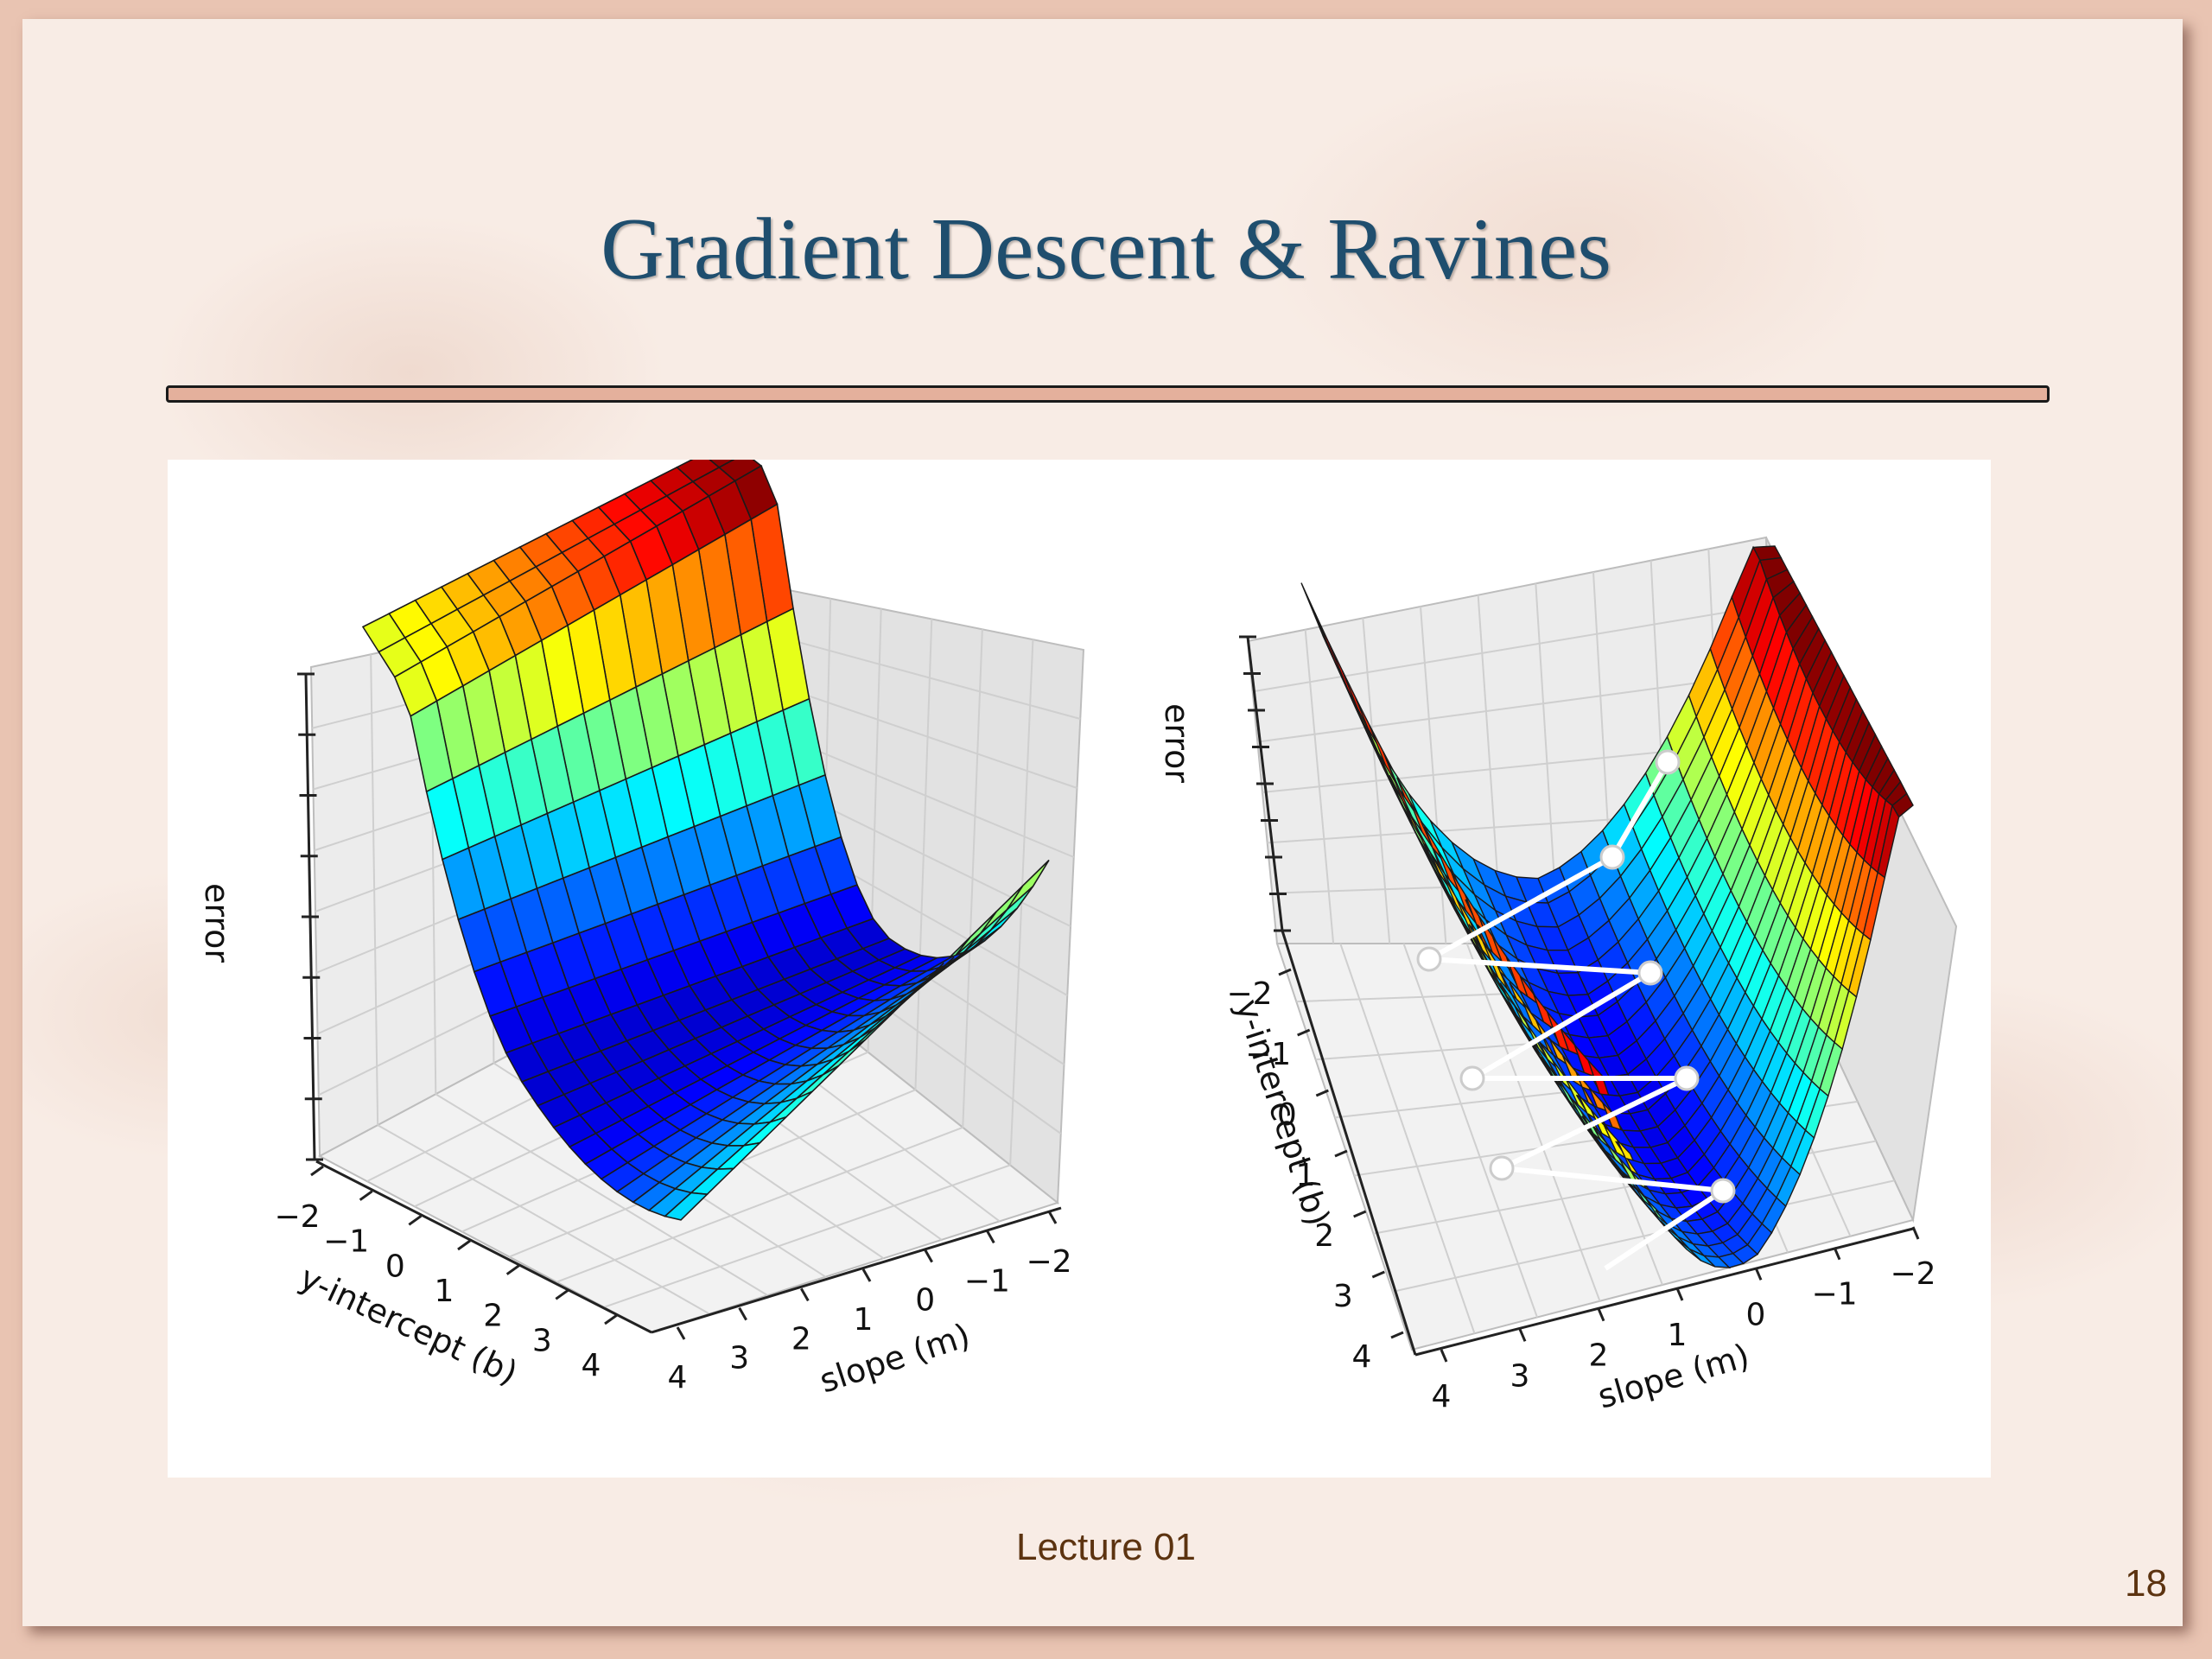 This screenshot has height=1659, width=2212. What do you see at coordinates (542, 1340) in the screenshot?
I see `left-b-tick-label: 3` at bounding box center [542, 1340].